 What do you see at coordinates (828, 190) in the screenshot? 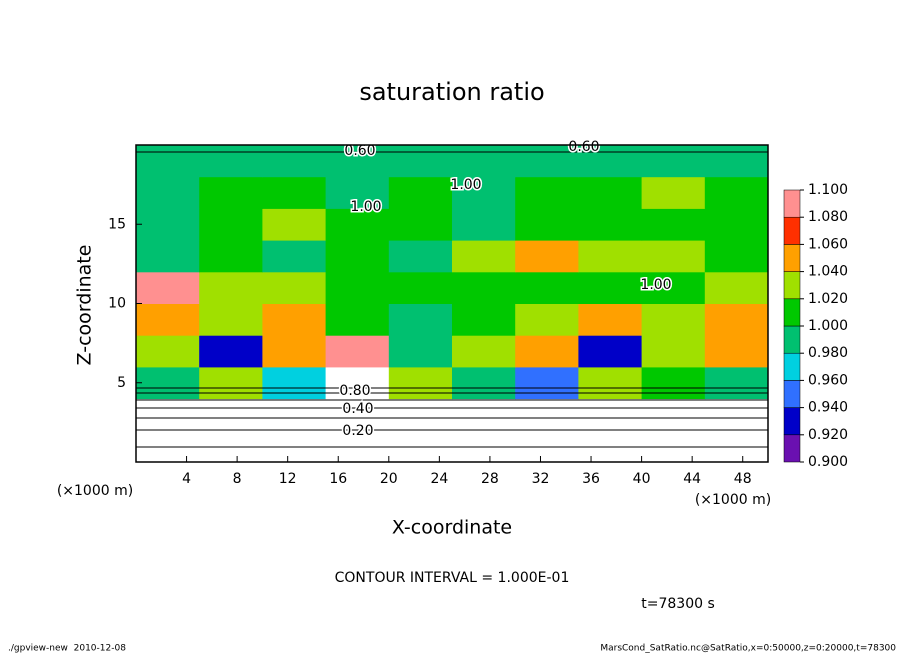
I see `colorbar-label: 1.100` at bounding box center [828, 190].